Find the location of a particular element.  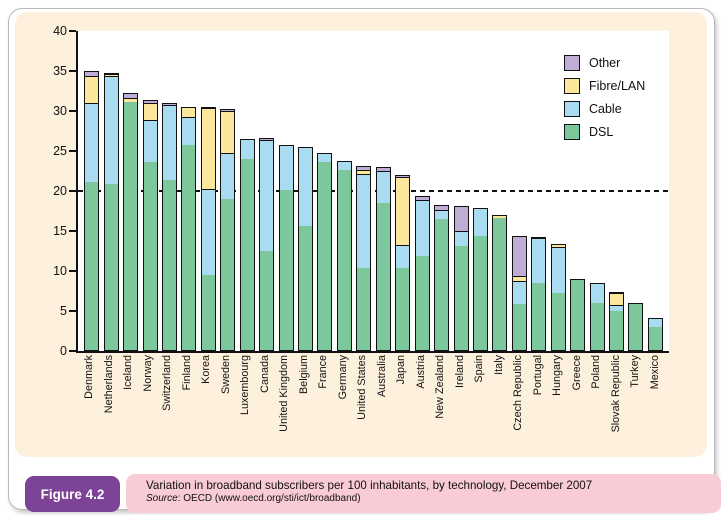

bar-czech-republic is located at coordinates (519, 293).